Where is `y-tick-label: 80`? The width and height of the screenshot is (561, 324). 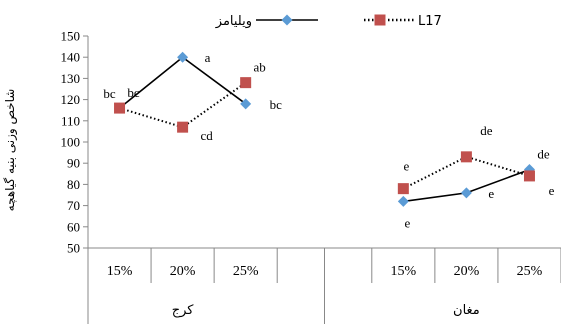
y-tick-label: 80 is located at coordinates (73, 184).